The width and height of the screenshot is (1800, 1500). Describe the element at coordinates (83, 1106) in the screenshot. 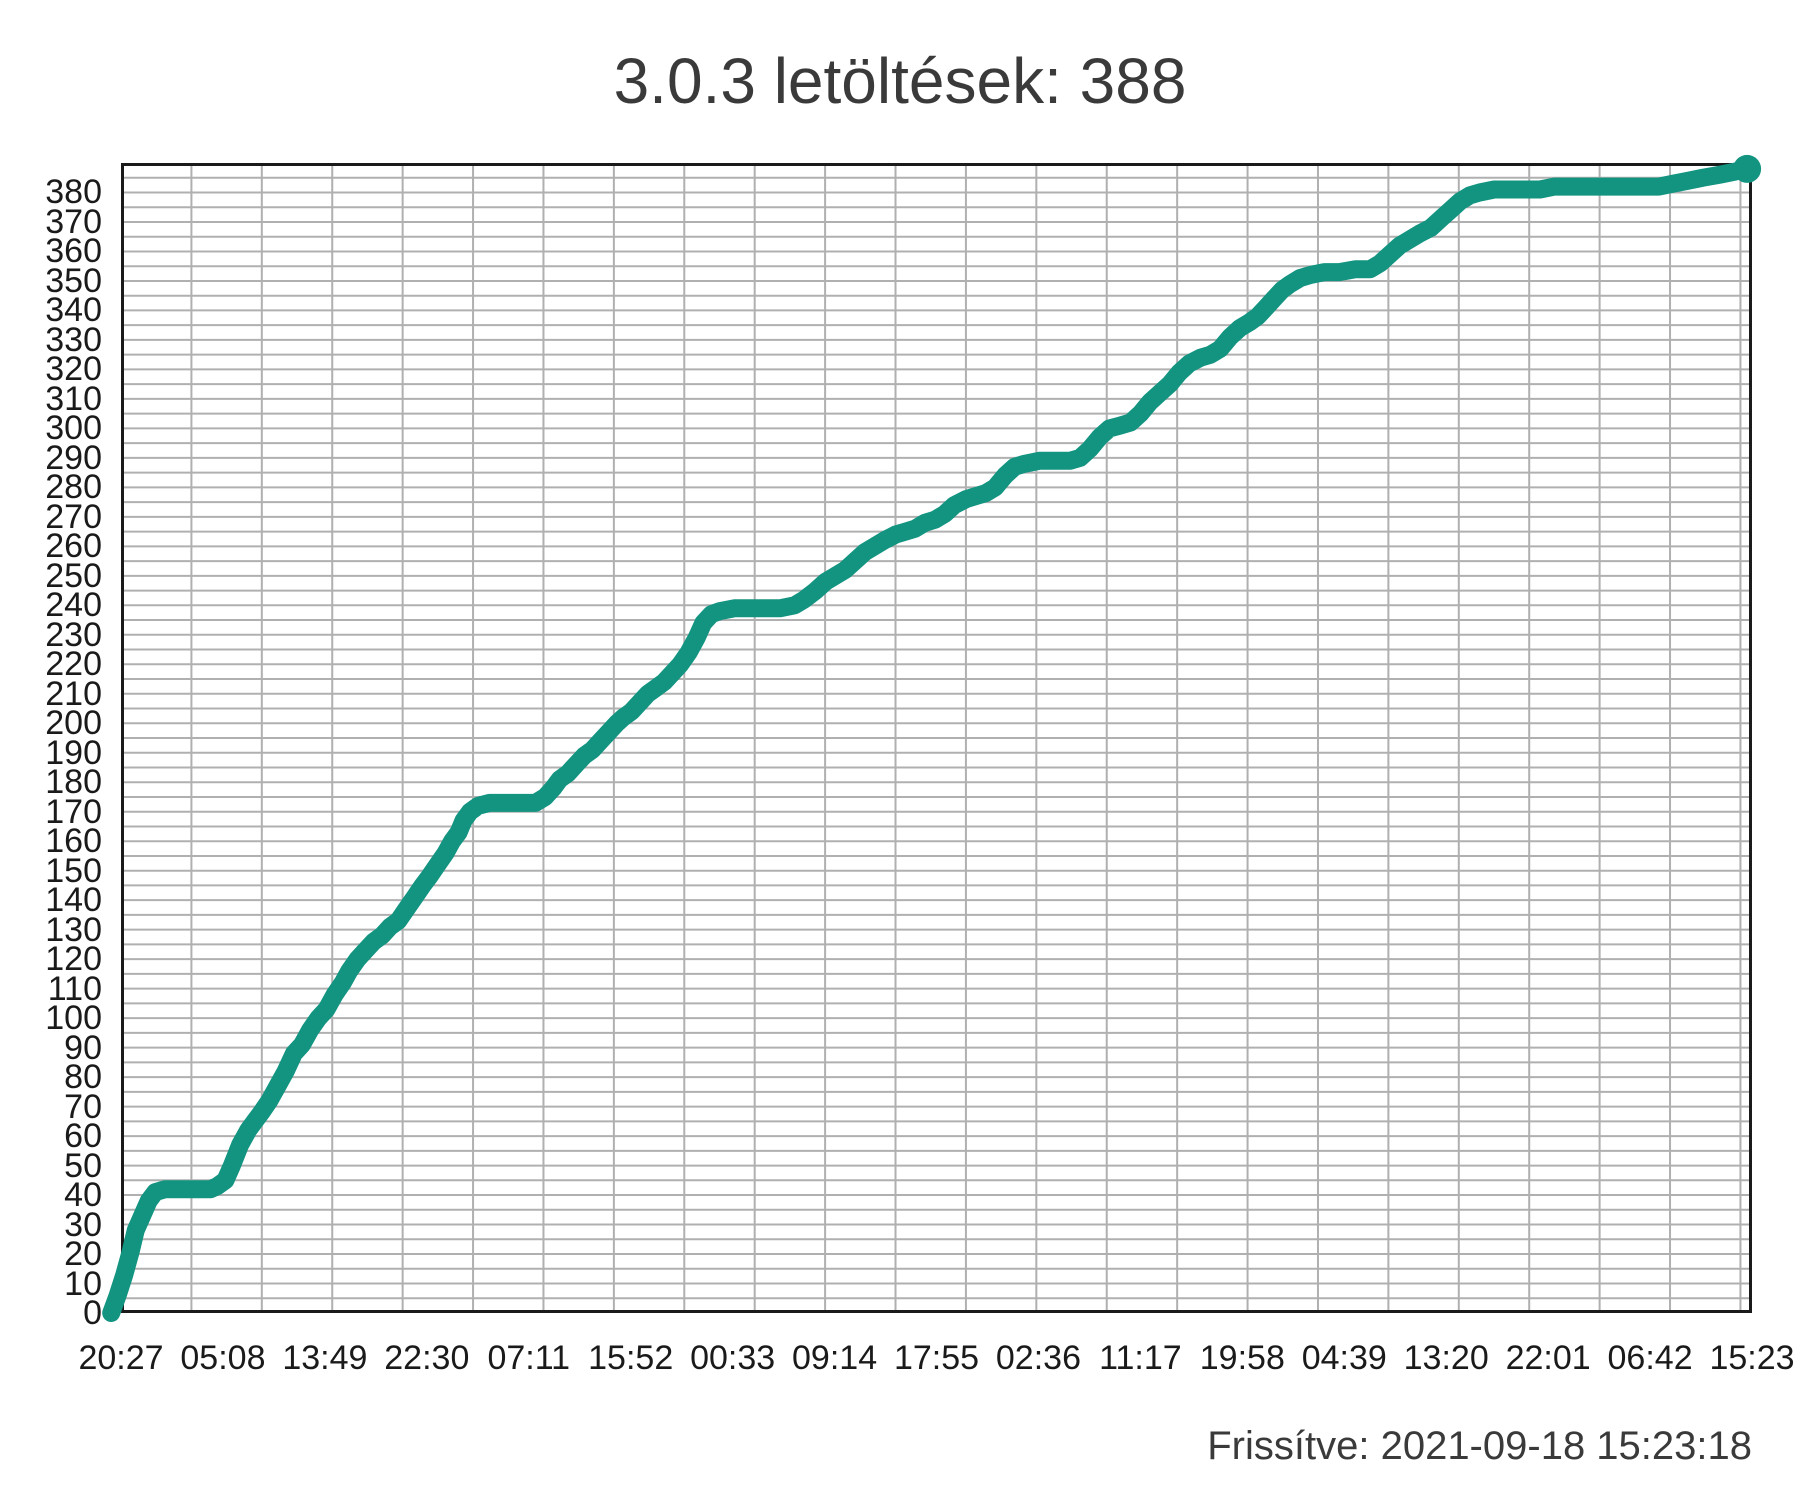

I see `y-tick-label: 70` at that location.